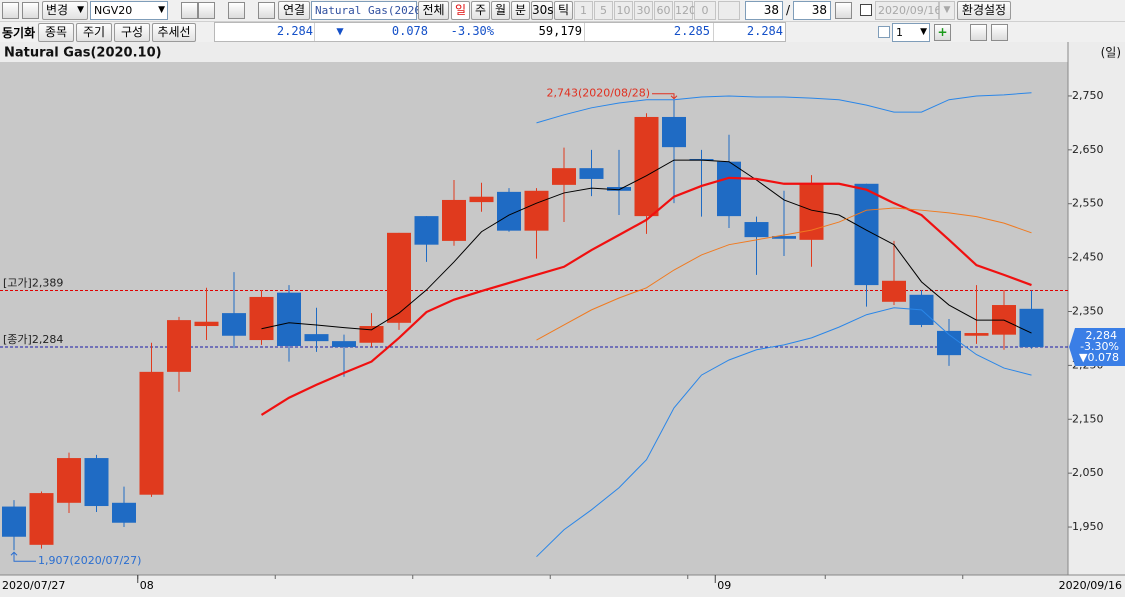 This screenshot has width=1125, height=597. Describe the element at coordinates (520, 10) in the screenshot. I see `period-button: 분` at that location.